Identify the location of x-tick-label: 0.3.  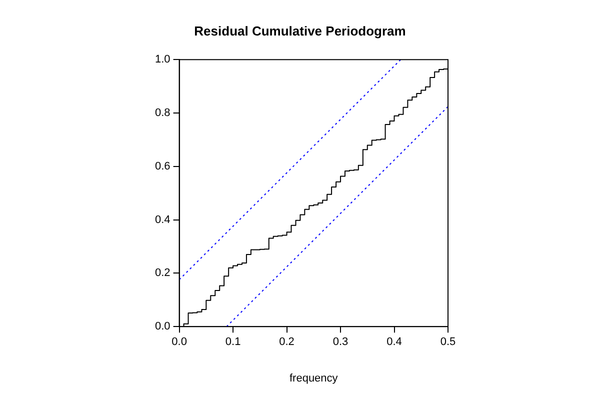
(340, 342).